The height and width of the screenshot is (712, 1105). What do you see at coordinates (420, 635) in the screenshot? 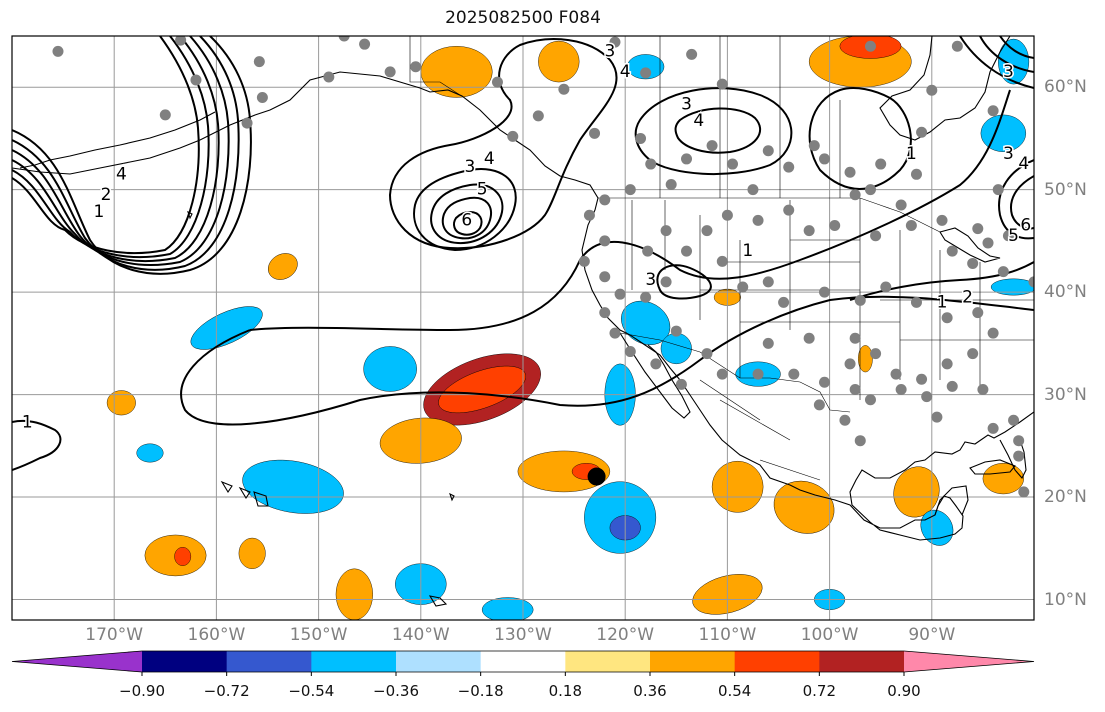
I see `lon-label: 140°W` at bounding box center [420, 635].